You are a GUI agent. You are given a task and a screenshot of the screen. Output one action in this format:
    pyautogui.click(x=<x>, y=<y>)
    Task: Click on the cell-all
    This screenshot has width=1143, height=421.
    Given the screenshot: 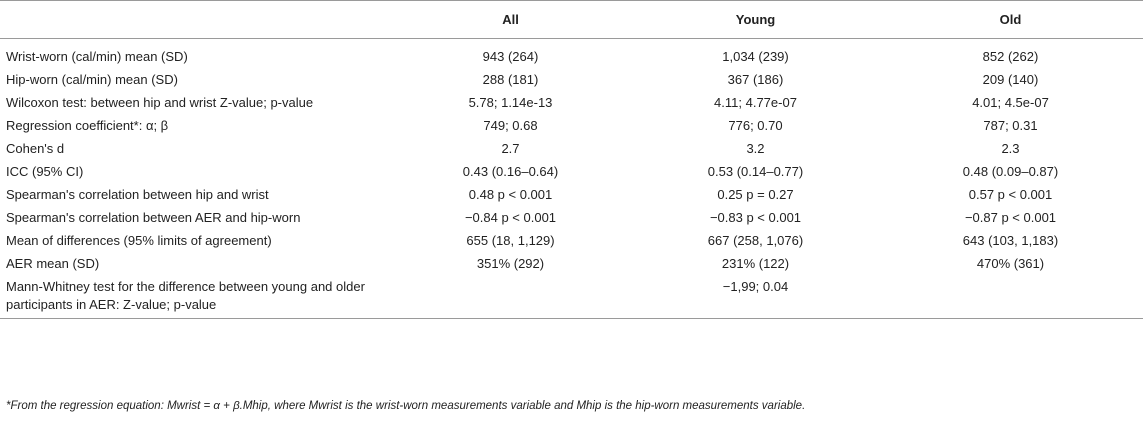 What is the action you would take?
    pyautogui.click(x=510, y=297)
    